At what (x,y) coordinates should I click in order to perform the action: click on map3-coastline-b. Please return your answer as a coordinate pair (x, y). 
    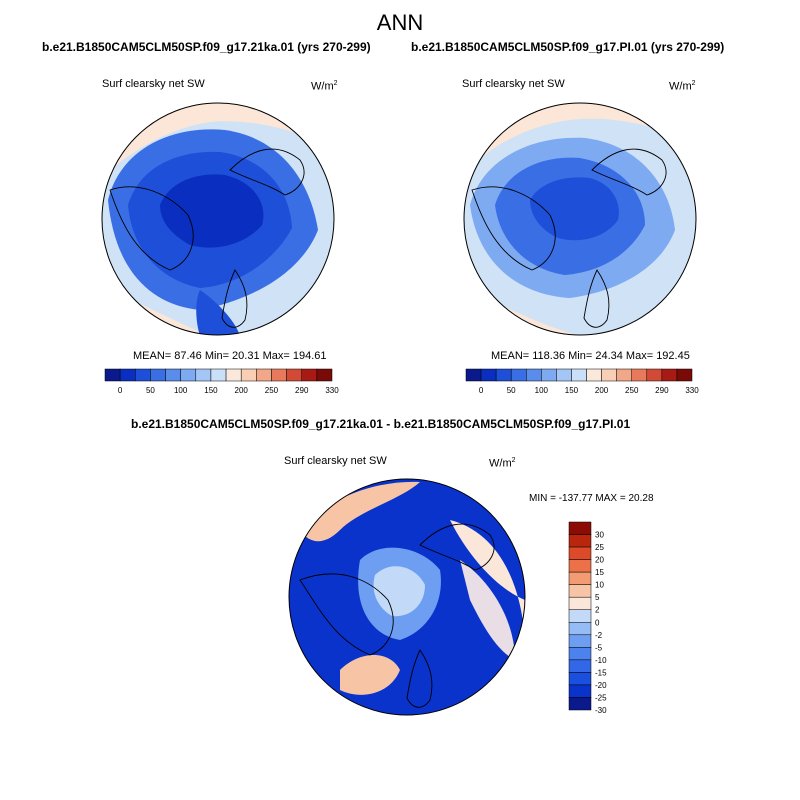
    Looking at the image, I should click on (457, 547).